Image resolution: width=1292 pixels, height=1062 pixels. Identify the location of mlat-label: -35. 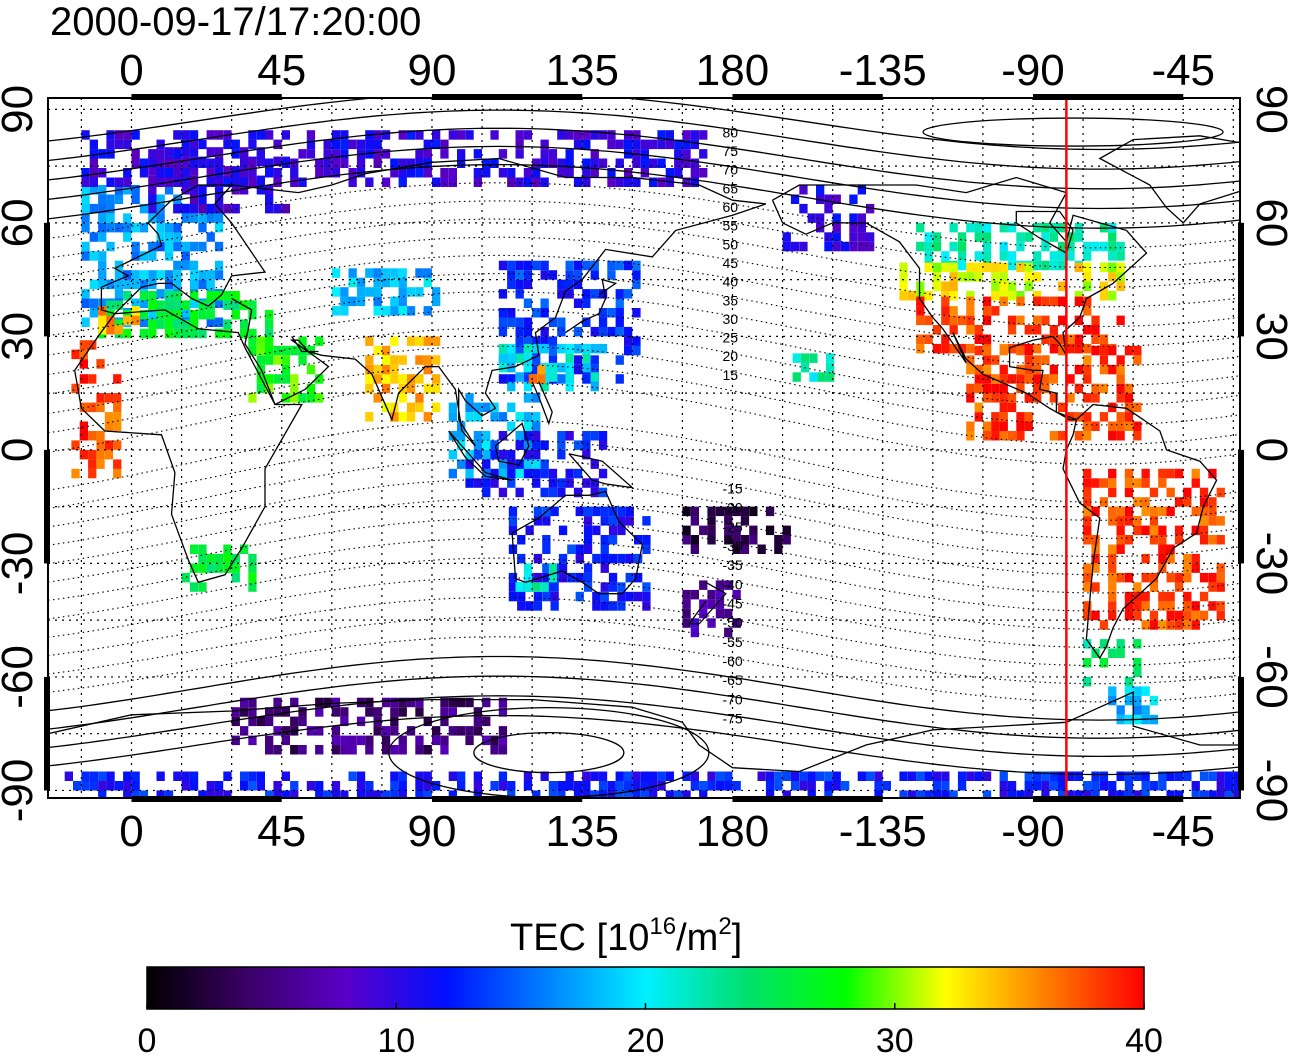
(732, 565).